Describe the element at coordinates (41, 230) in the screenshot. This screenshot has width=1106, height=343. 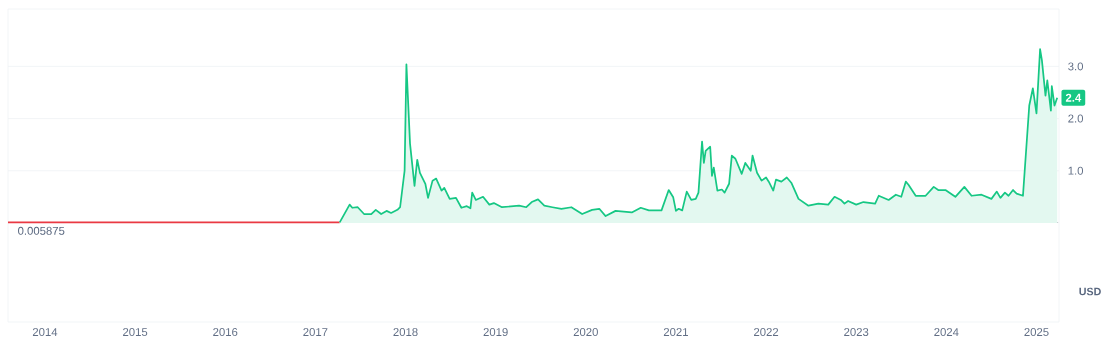
I see `ref-line-label: 0.005875` at that location.